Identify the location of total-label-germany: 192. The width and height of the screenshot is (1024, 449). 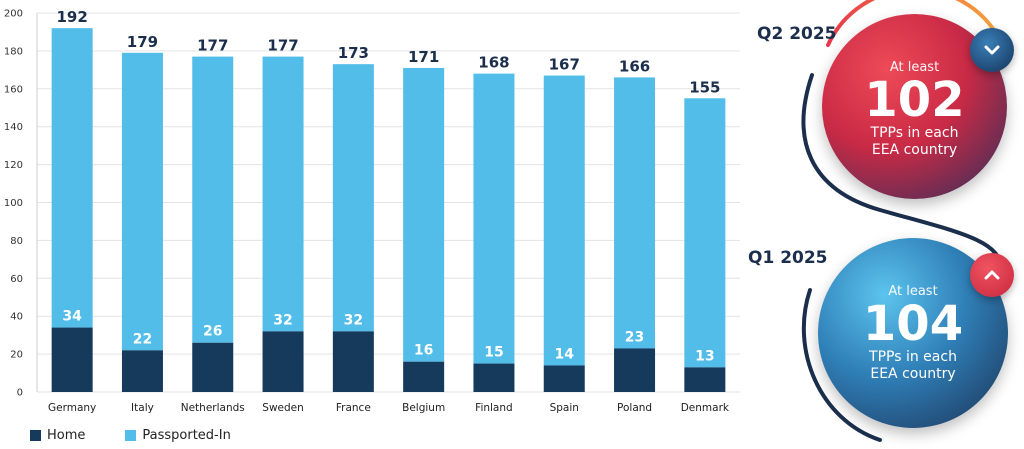
(71, 17).